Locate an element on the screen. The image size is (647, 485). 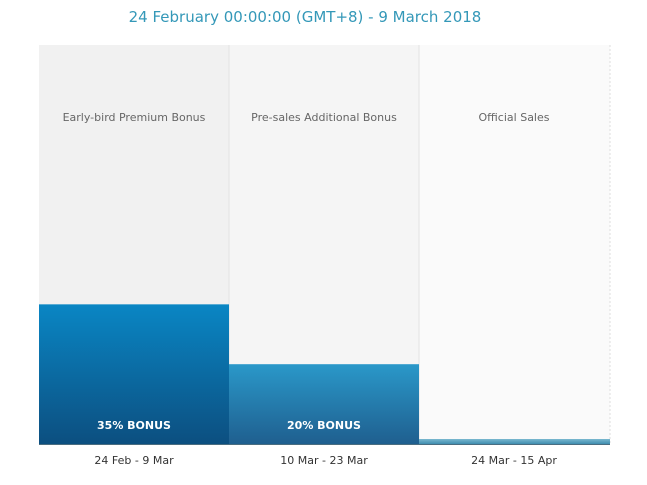
bar-early-bird is located at coordinates (134, 374).